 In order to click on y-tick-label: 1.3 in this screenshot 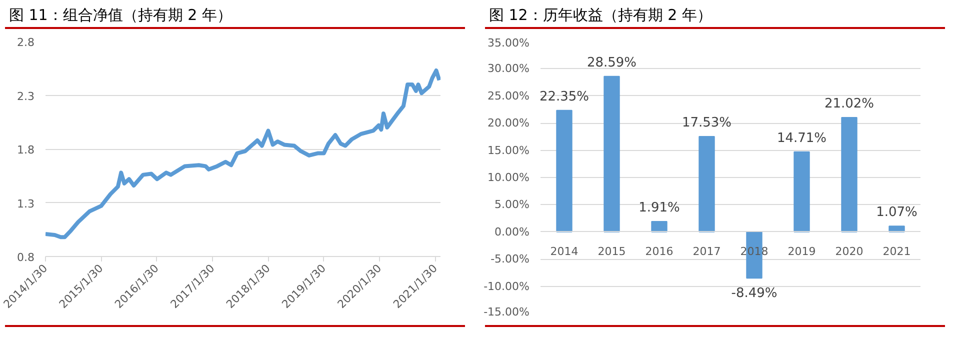, I will do `click(26, 203)`.